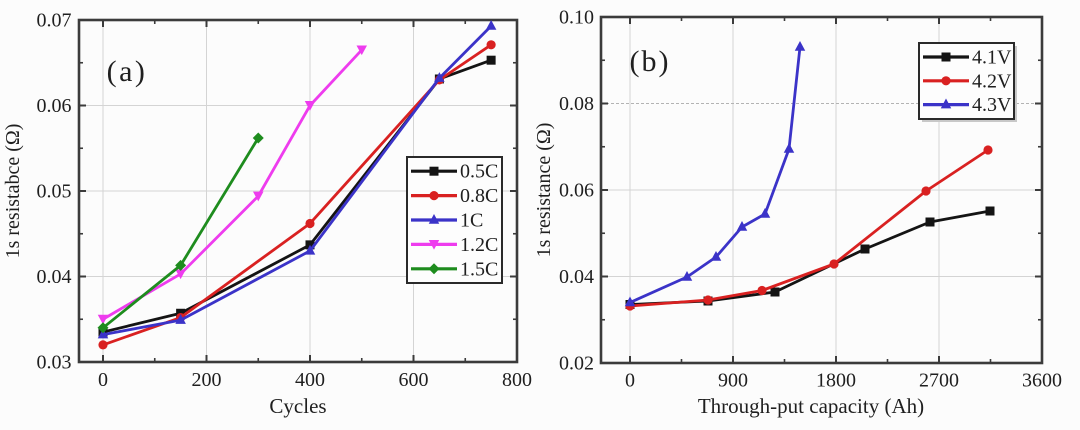  I want to click on svg-text: 400, so click(310, 380).